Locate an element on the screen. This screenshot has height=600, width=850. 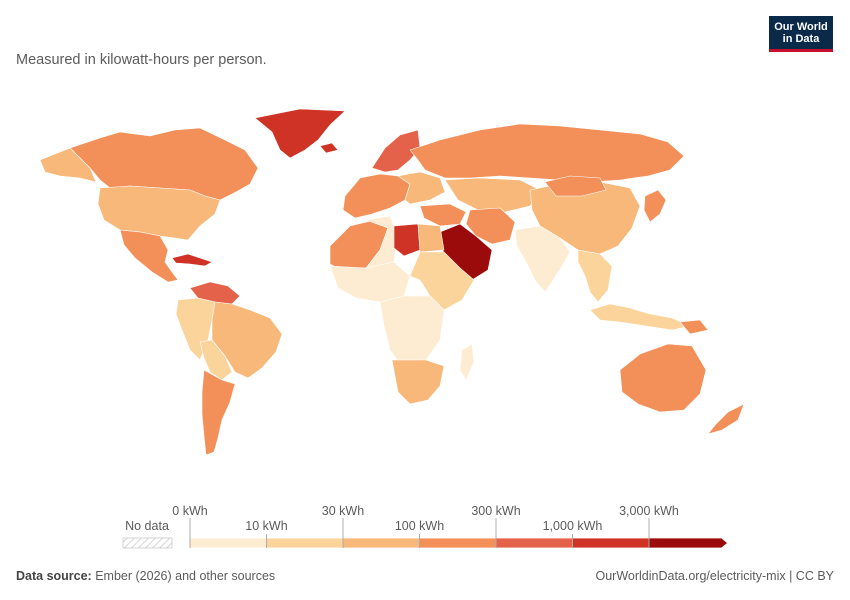
region-eastern-europe is located at coordinates (421, 188).